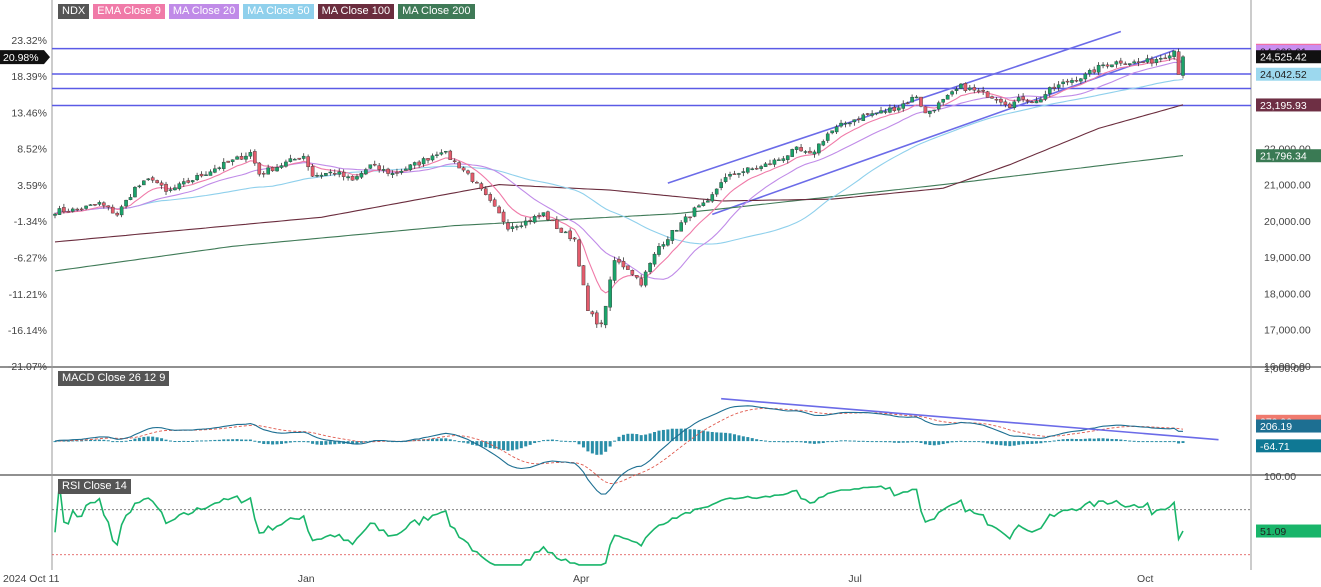  Describe the element at coordinates (1283, 58) in the screenshot. I see `current-price-label: 24,525.42` at that location.